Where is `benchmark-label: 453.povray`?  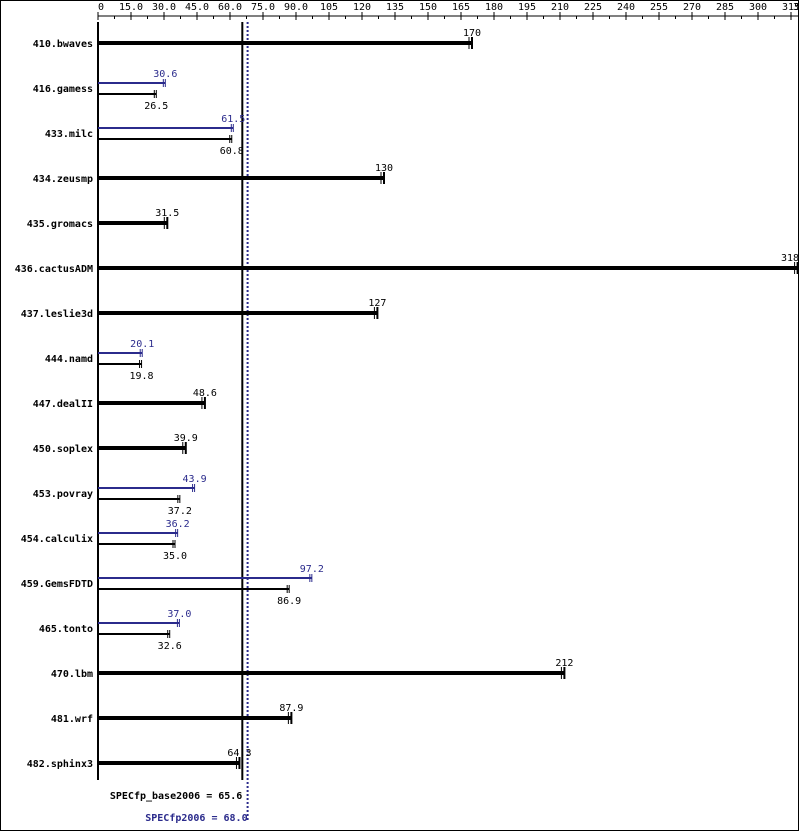 benchmark-label: 453.povray is located at coordinates (63, 494).